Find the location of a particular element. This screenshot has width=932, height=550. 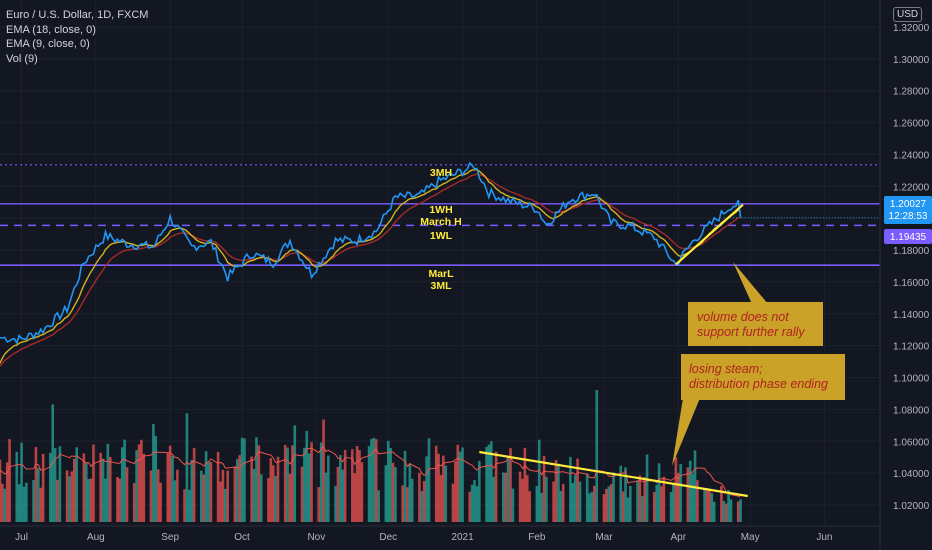

last-price-label: 1.20027 is located at coordinates (908, 204).